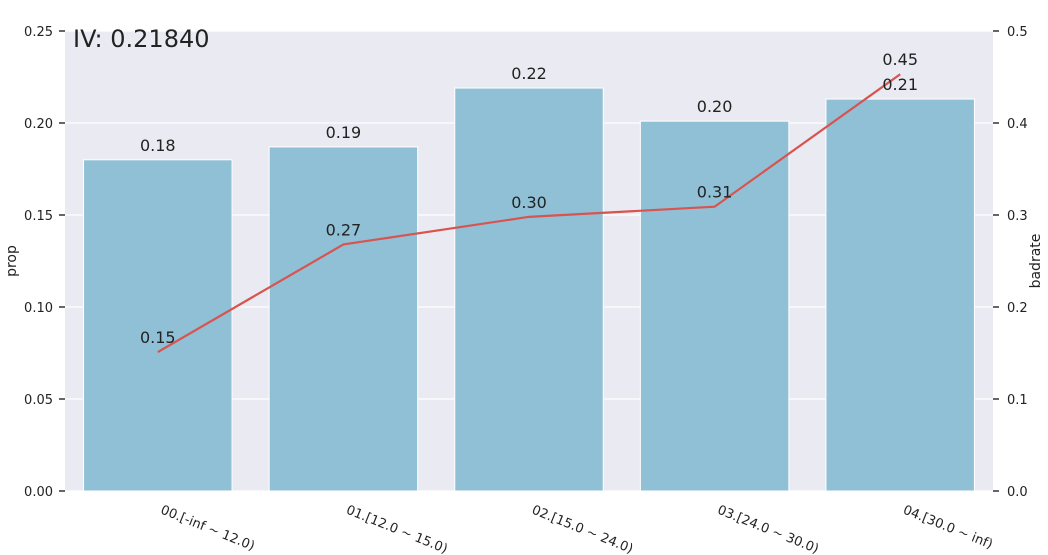  Describe the element at coordinates (38, 216) in the screenshot. I see `y-tick-label: 0.15` at that location.